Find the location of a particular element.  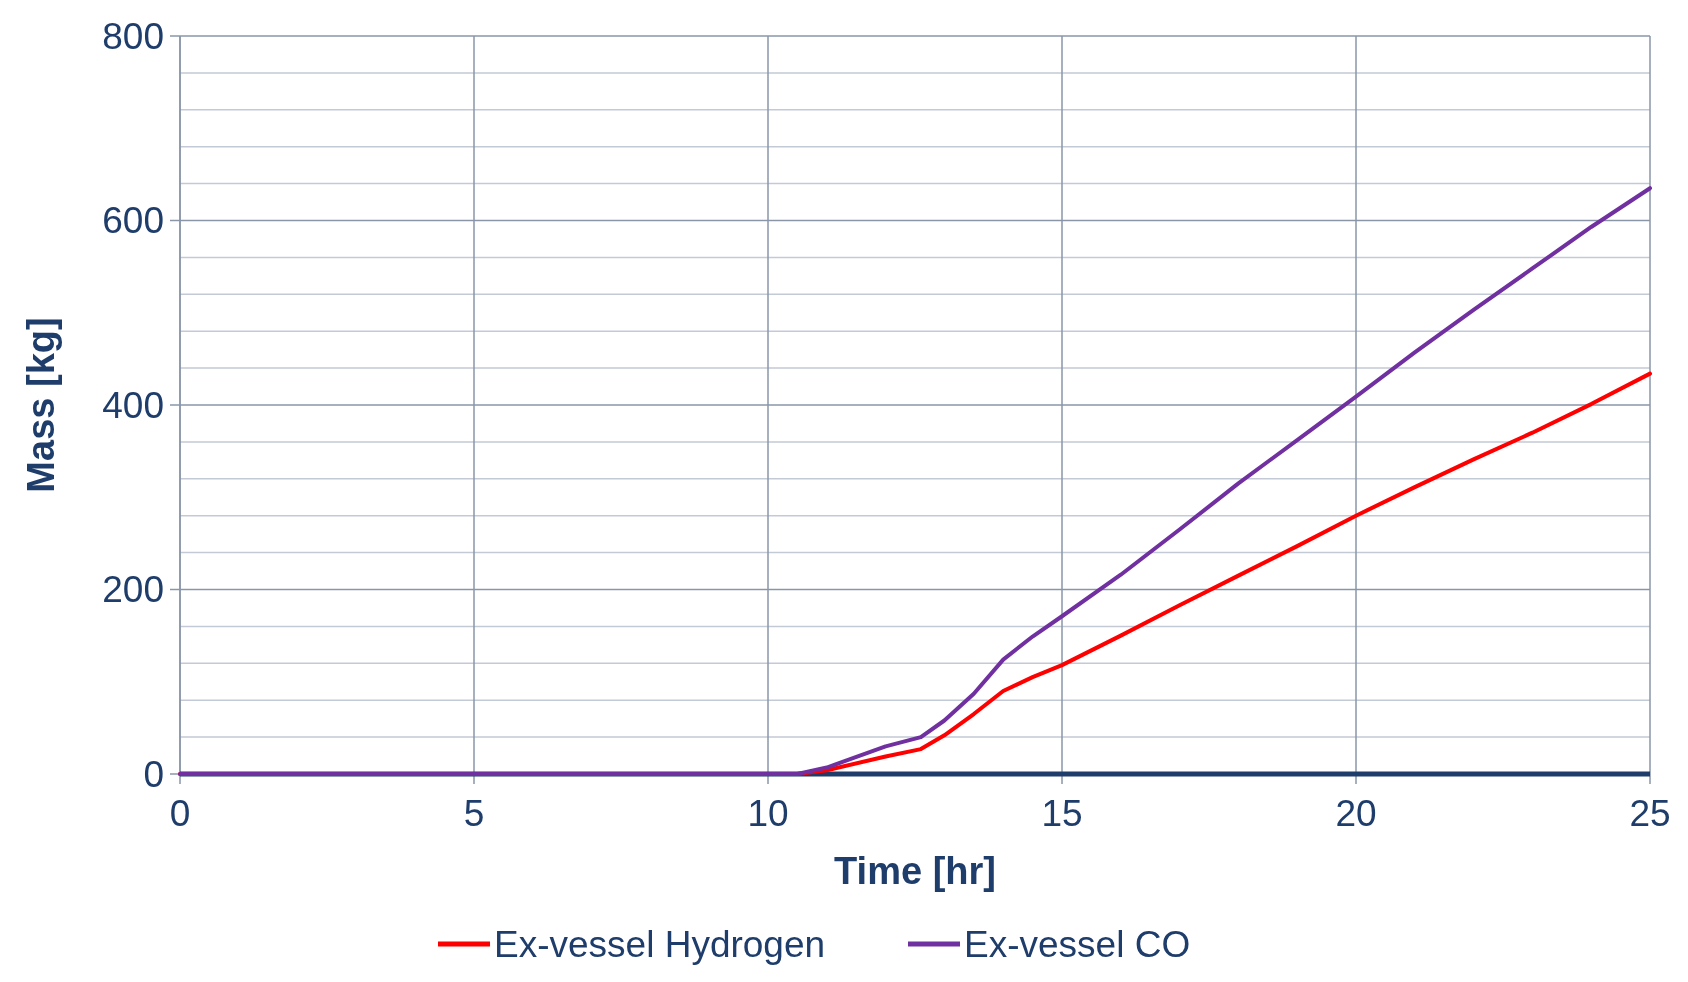

x-tick-label: 0 is located at coordinates (180, 813).